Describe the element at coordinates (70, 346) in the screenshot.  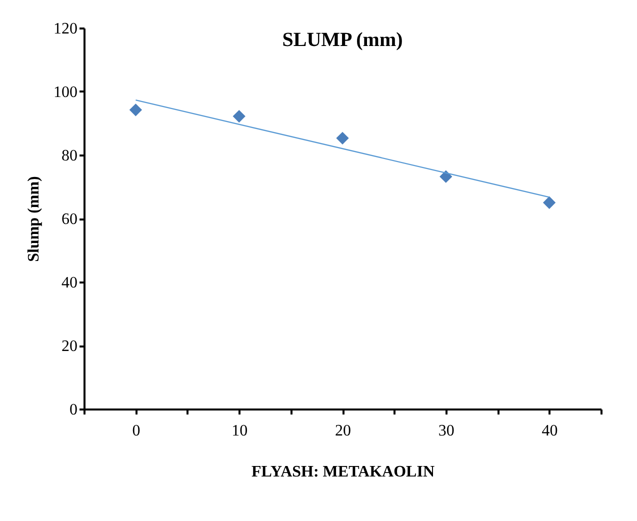
I see `y-tick-label: 20` at that location.